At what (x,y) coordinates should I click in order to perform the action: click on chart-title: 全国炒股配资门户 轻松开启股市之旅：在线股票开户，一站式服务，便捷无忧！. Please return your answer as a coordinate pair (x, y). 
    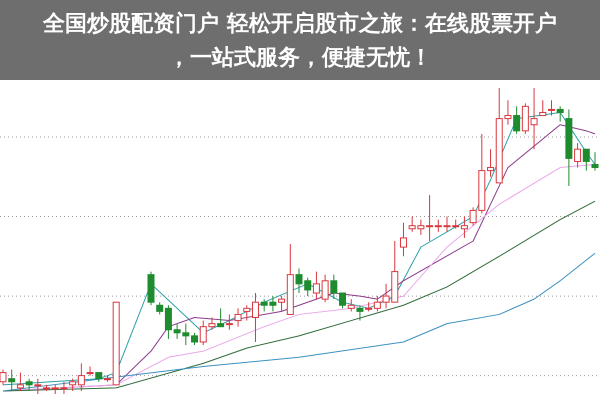
    Looking at the image, I should click on (299, 40).